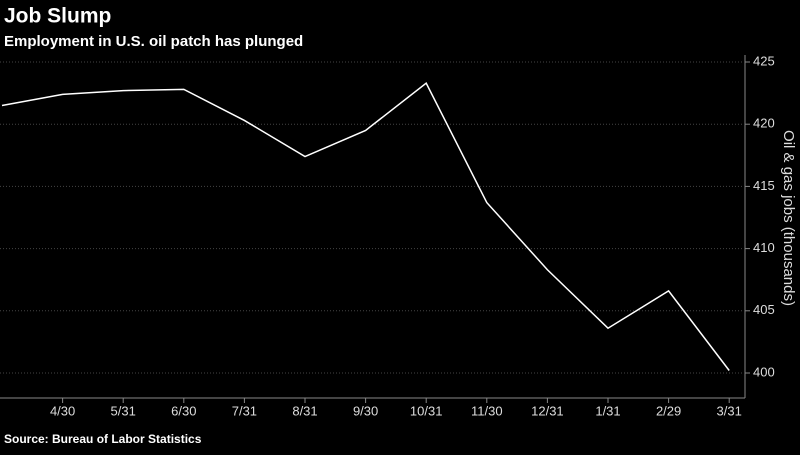  What do you see at coordinates (304, 410) in the screenshot?
I see `x-tick-label: 8/31` at bounding box center [304, 410].